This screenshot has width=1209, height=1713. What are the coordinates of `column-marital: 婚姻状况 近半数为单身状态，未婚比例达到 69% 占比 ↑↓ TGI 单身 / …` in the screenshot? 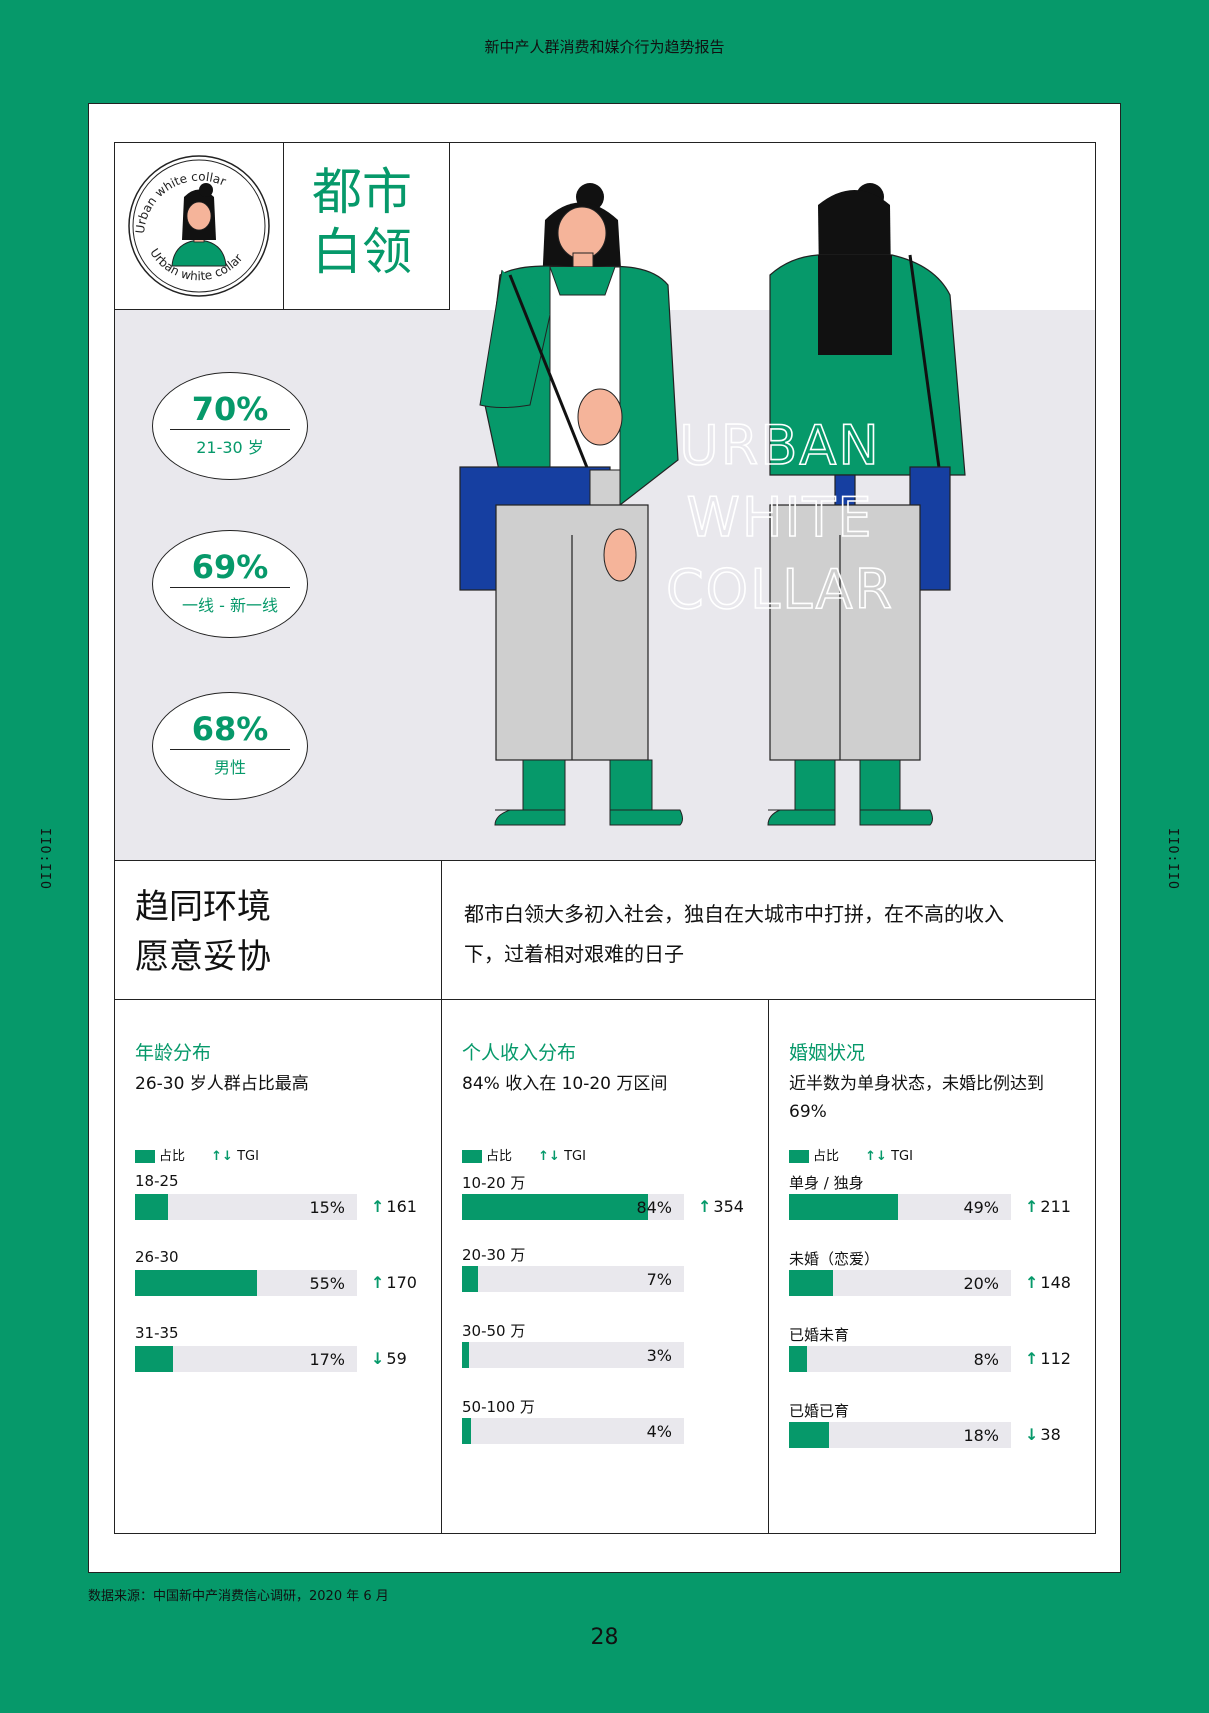 It's located at (932, 1267).